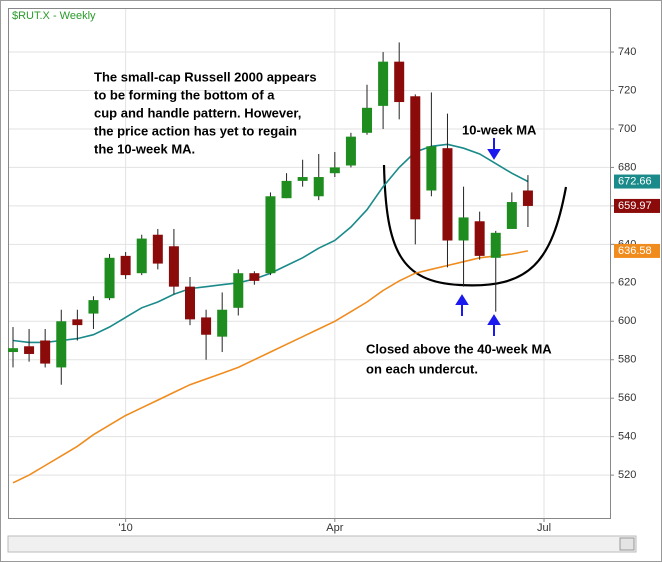  I want to click on y-tick-label: 520, so click(627, 475).